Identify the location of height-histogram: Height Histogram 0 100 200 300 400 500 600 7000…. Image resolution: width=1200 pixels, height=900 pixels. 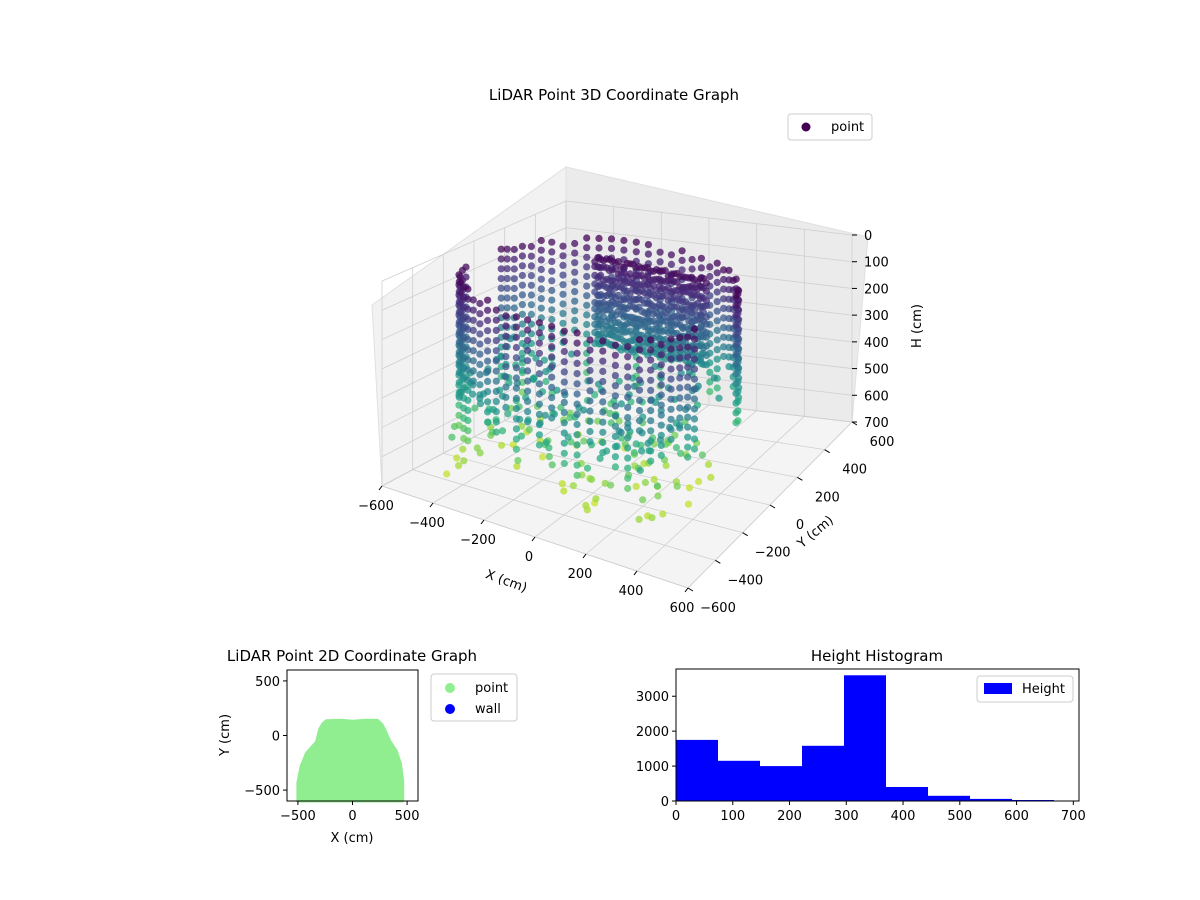
(861, 735).